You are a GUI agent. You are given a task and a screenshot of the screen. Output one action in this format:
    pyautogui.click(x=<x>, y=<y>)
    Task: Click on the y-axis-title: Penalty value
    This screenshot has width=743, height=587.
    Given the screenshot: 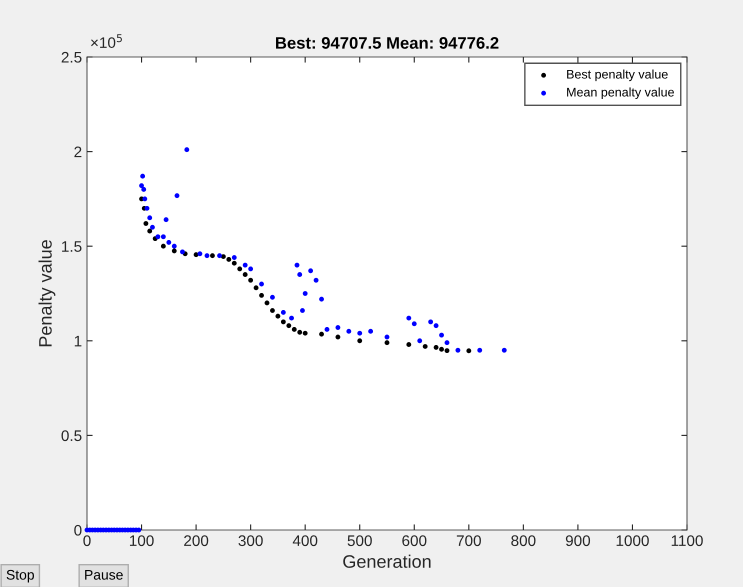 What is the action you would take?
    pyautogui.click(x=47, y=293)
    